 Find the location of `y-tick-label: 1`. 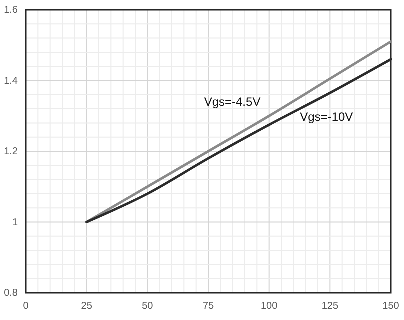

y-tick-label: 1 is located at coordinates (15, 222).